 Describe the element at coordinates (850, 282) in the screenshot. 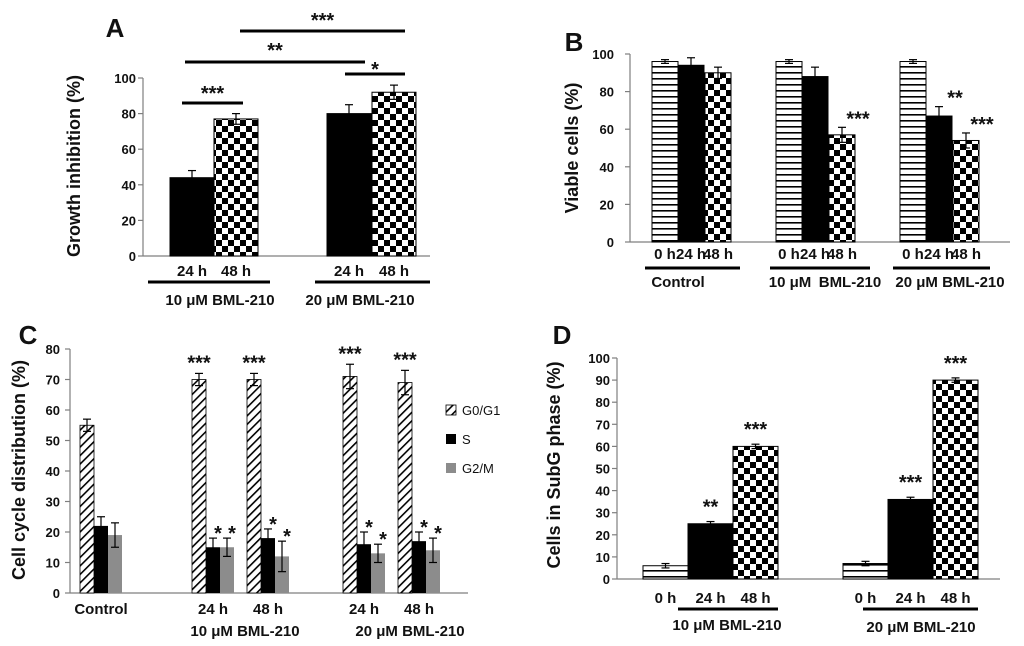

I see `group-label: BML-210` at that location.